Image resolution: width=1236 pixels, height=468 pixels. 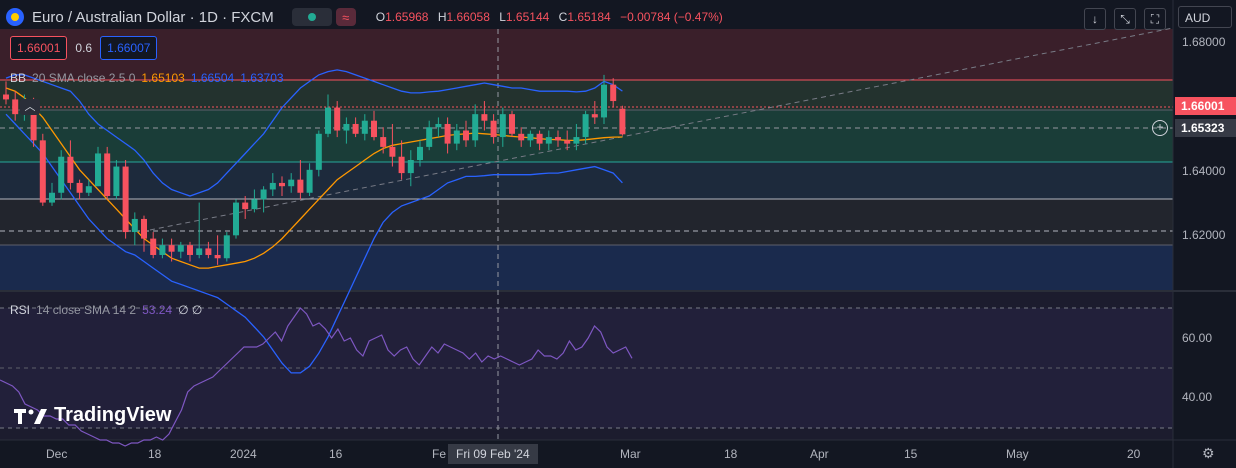 I want to click on symbol-title: Euro / Australian Dollar · 1D · FXCM, so click(x=153, y=17).